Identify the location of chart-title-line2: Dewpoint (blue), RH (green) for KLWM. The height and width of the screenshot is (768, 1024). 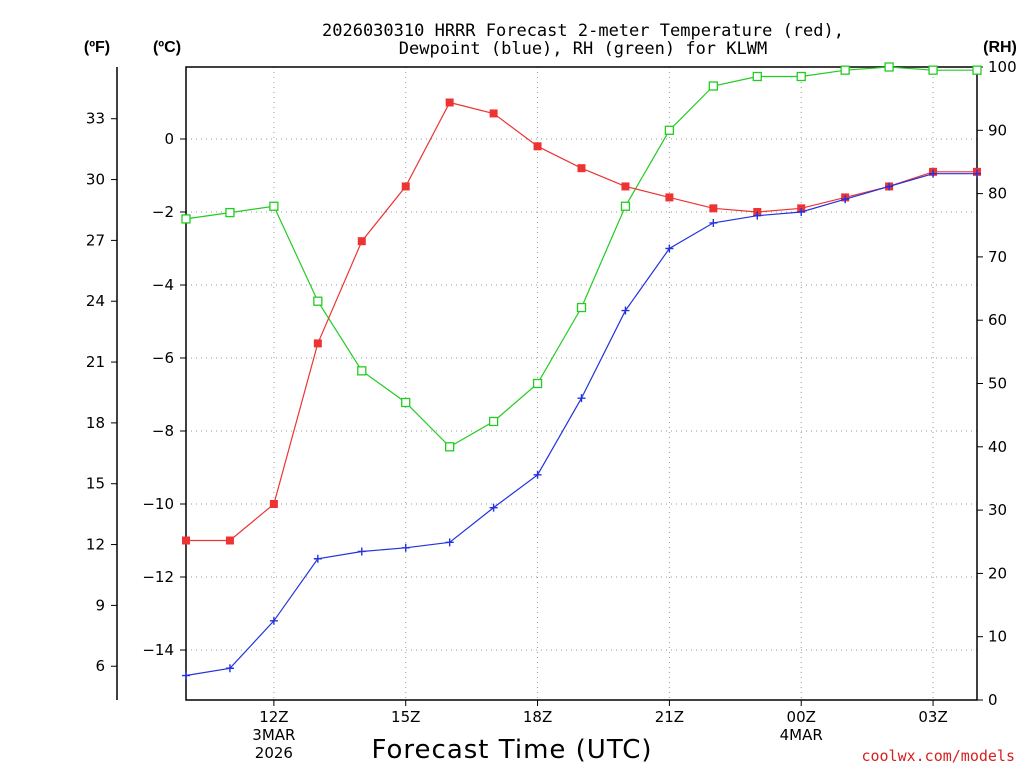
(583, 49).